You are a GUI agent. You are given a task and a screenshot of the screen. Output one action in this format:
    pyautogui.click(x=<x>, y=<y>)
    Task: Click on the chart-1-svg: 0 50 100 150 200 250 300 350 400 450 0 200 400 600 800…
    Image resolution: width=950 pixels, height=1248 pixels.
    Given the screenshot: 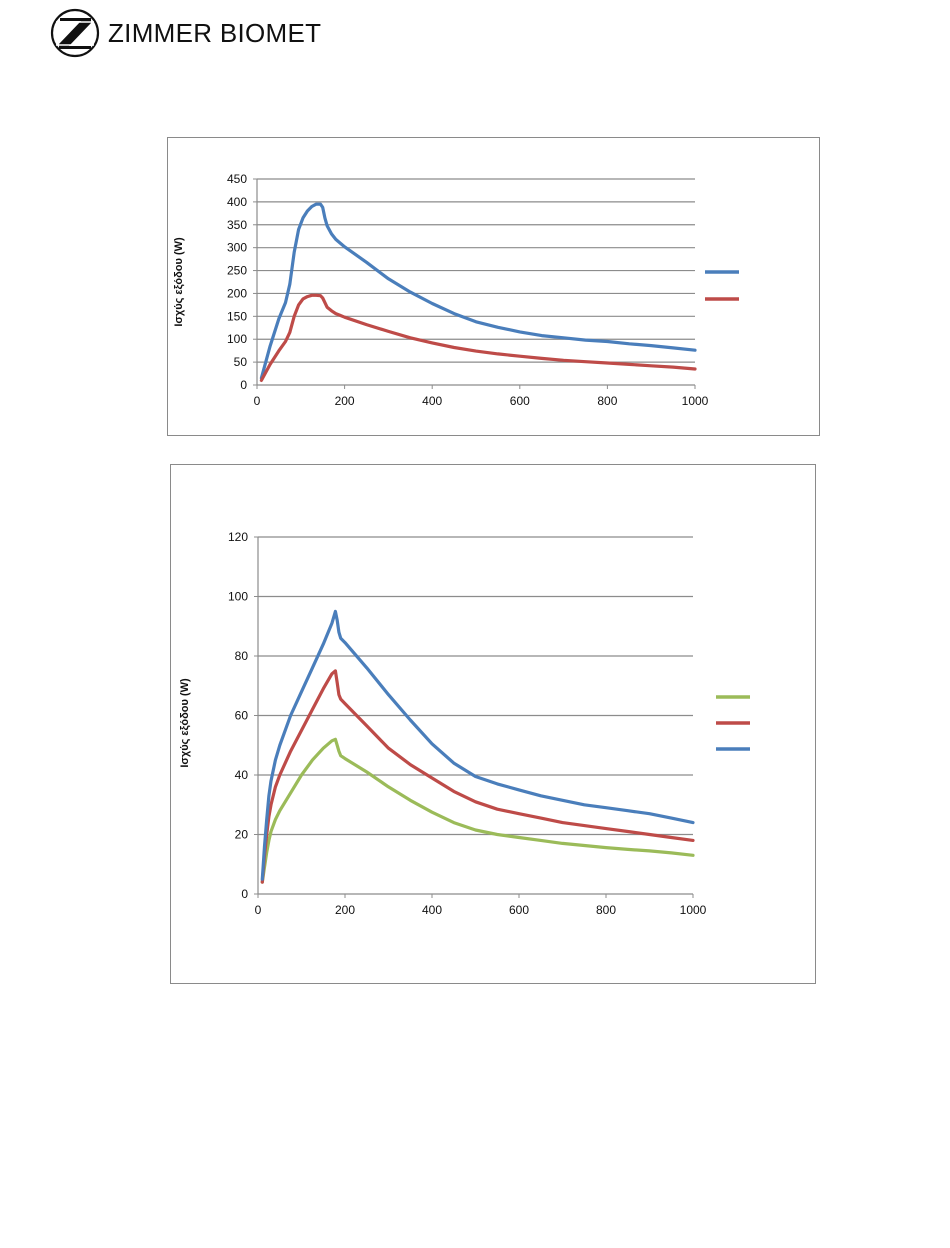 What is the action you would take?
    pyautogui.click(x=456, y=290)
    